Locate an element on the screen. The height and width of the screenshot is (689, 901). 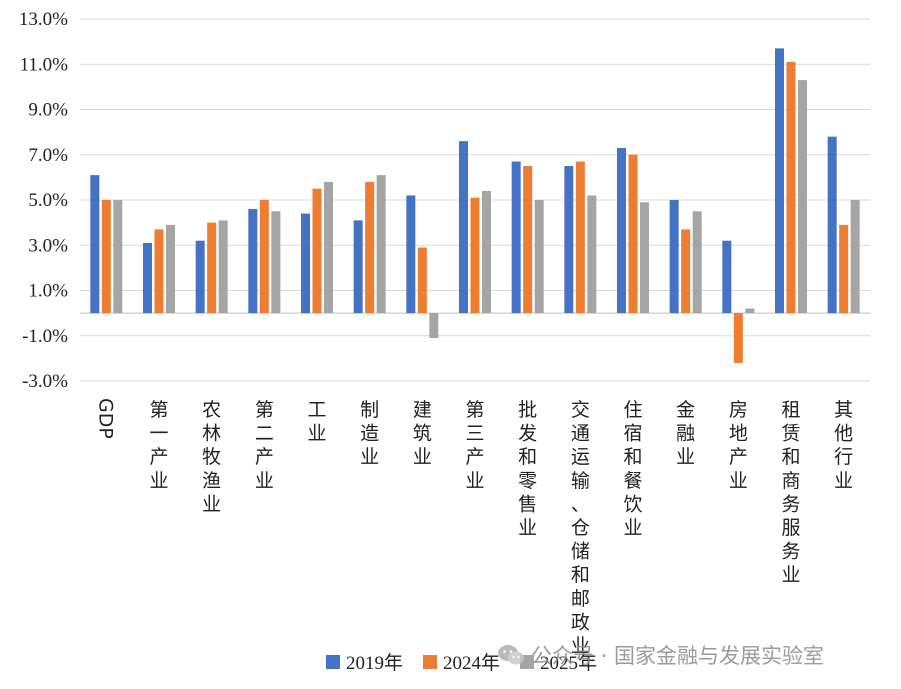
category-label: 金融业 is located at coordinates (685, 433).